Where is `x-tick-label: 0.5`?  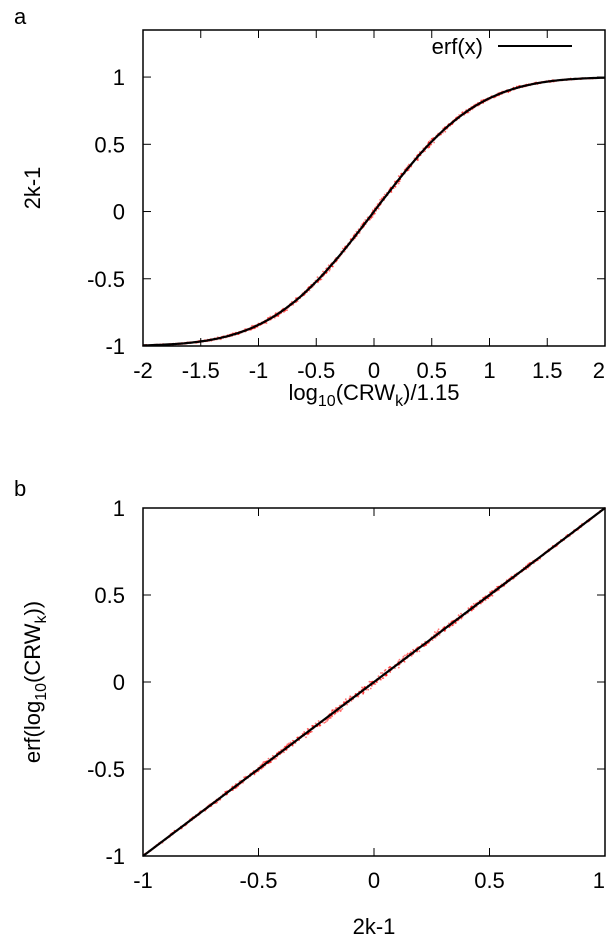
x-tick-label: 0.5 is located at coordinates (489, 880).